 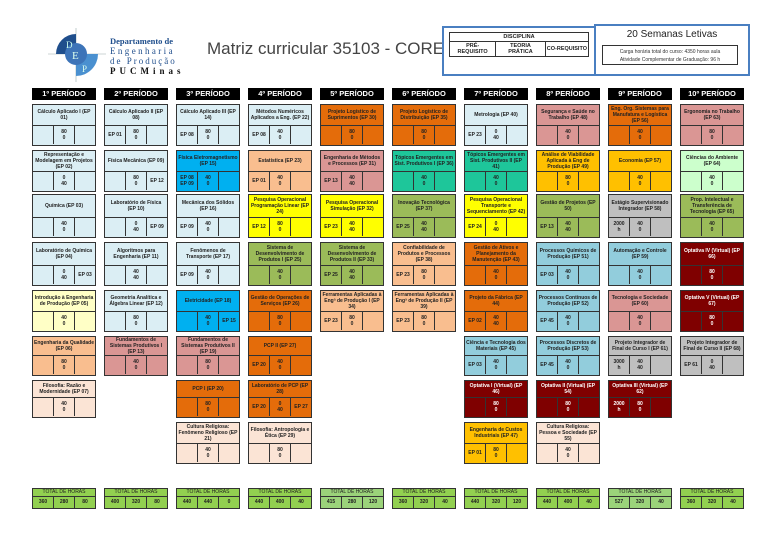 I want to click on course-card: Mecânica dos Sólidos (EP 16) EP 09 40 0, so click(x=208, y=216).